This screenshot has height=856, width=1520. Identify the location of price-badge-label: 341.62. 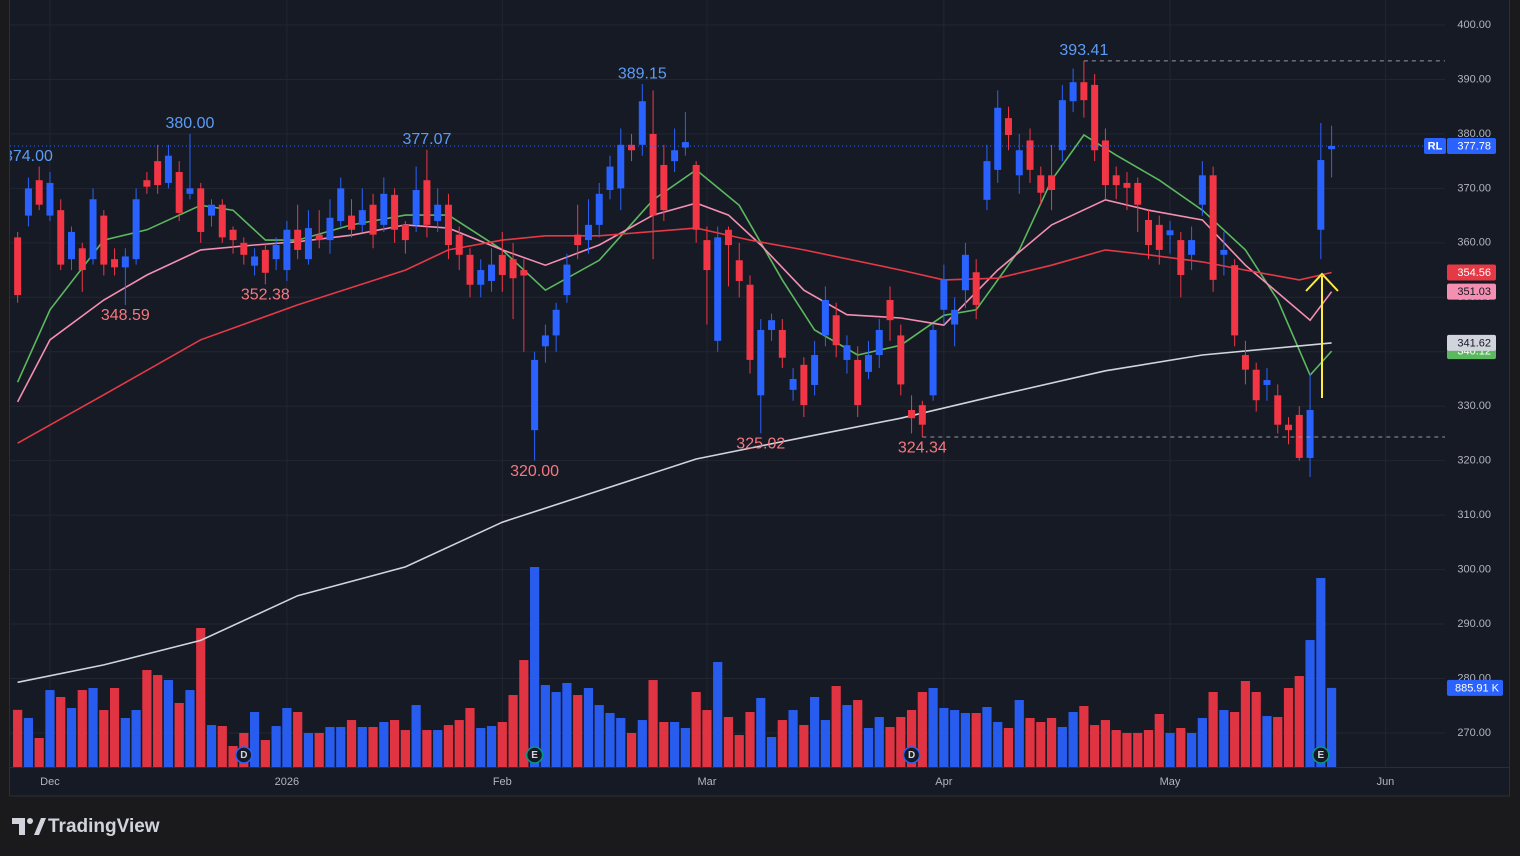
(1474, 343).